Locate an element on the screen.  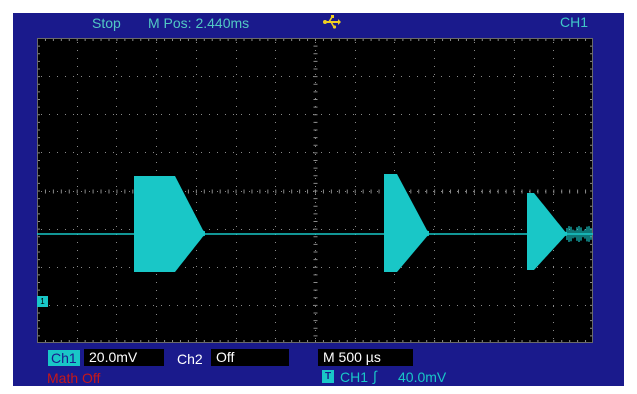
ch1-ground-marker: 1 is located at coordinates (42, 301).